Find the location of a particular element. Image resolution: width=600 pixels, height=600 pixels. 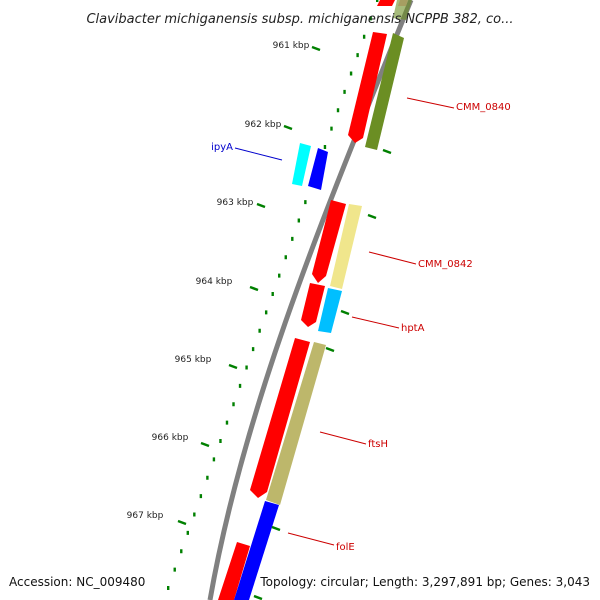

tick-label: 967 kbp is located at coordinates (145, 516).